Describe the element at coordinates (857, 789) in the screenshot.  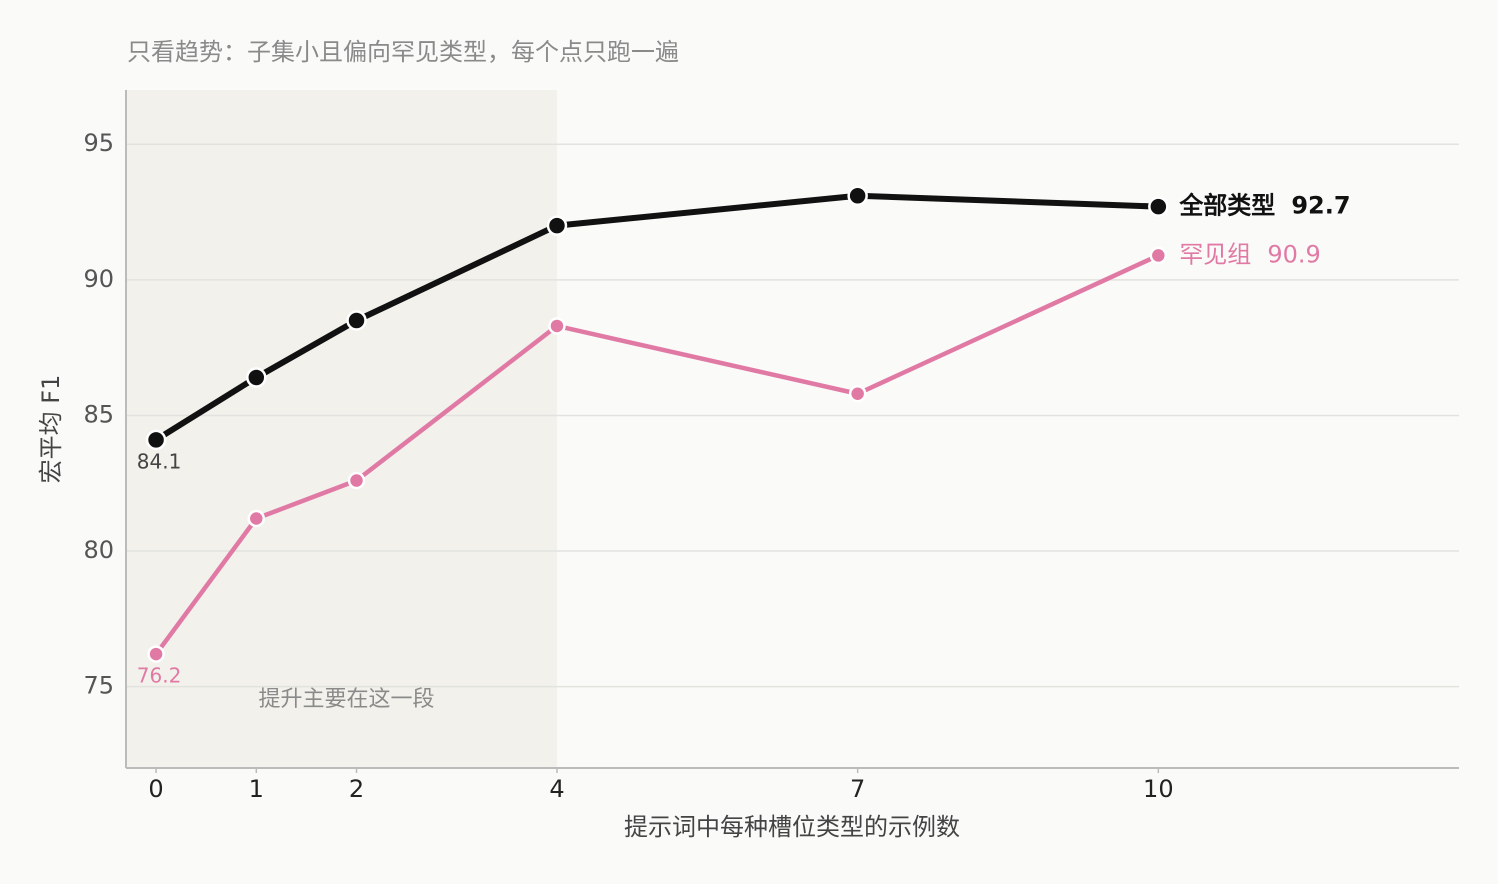
I see `x-tick-label: 7` at that location.